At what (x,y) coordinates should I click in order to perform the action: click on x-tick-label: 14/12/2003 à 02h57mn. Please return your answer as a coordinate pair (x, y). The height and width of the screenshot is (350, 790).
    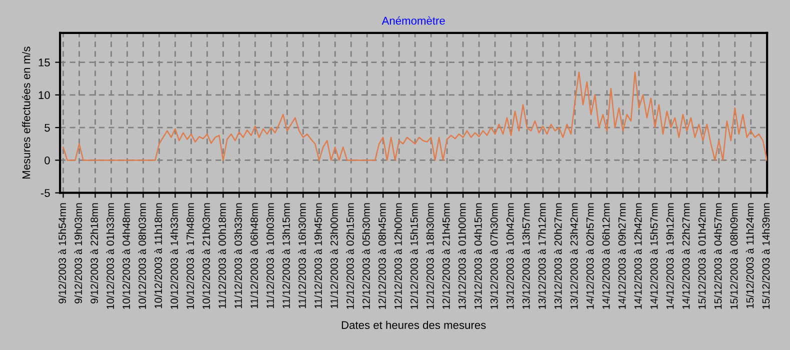
    Looking at the image, I should click on (590, 256).